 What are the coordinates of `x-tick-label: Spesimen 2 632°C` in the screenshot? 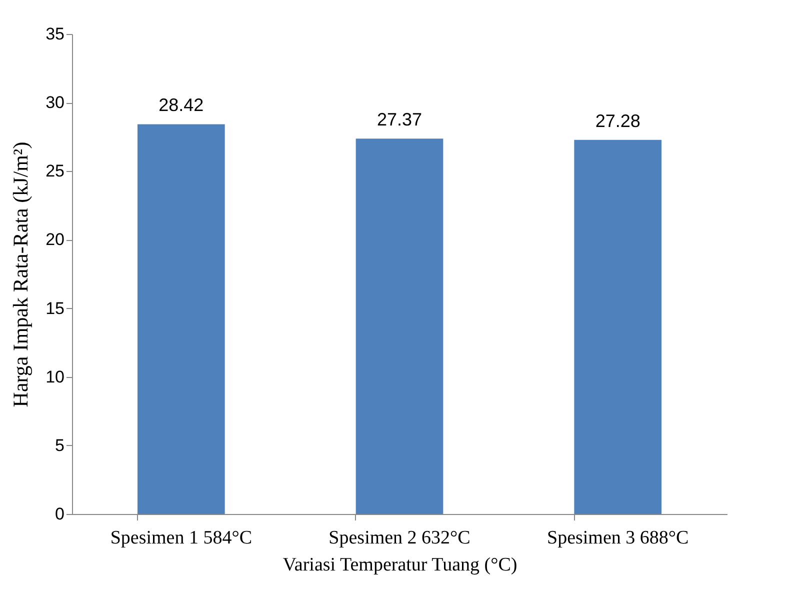 It's located at (399, 538).